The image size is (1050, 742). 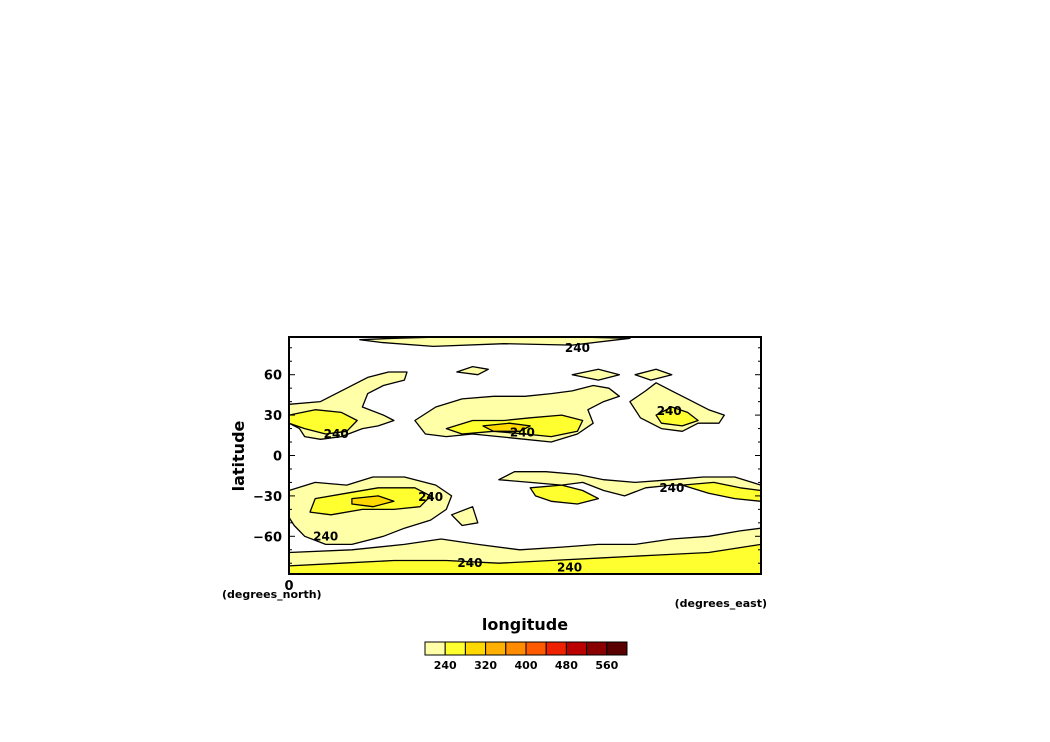 What do you see at coordinates (721, 603) in the screenshot?
I see `x-axis-units: (degrees_east)` at bounding box center [721, 603].